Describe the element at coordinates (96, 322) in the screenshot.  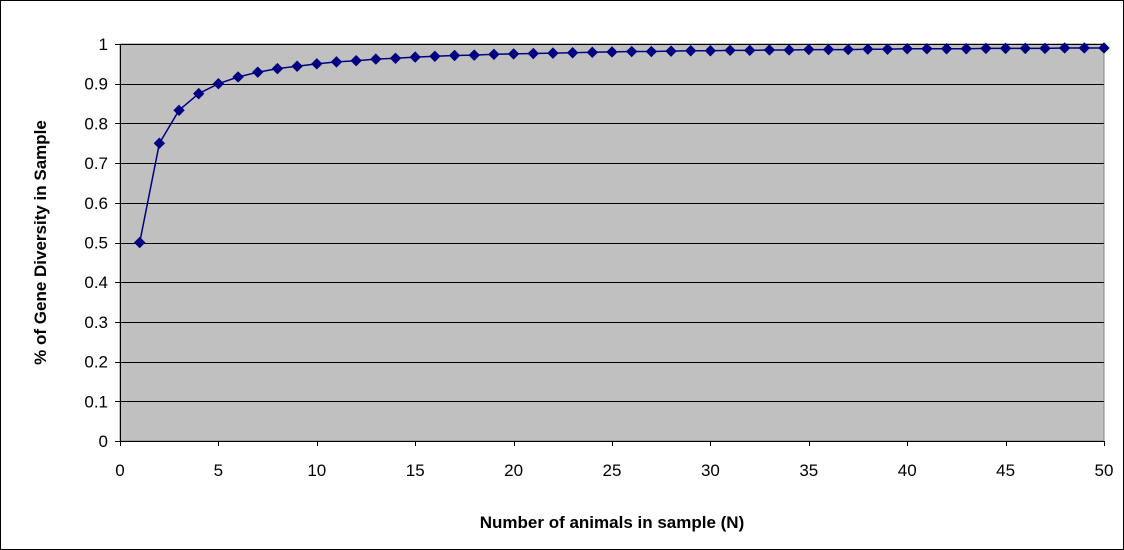
I see `y-tick-label-3: 0.3` at that location.